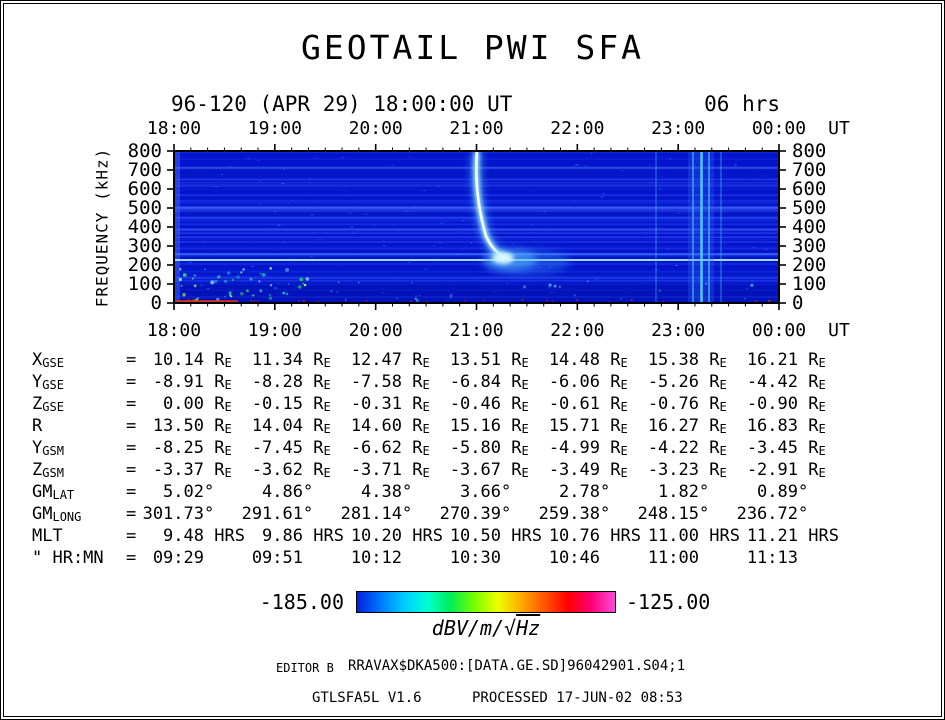 This screenshot has height=720, width=945. I want to click on ephemeris-row-label: ZGSM, so click(48, 470).